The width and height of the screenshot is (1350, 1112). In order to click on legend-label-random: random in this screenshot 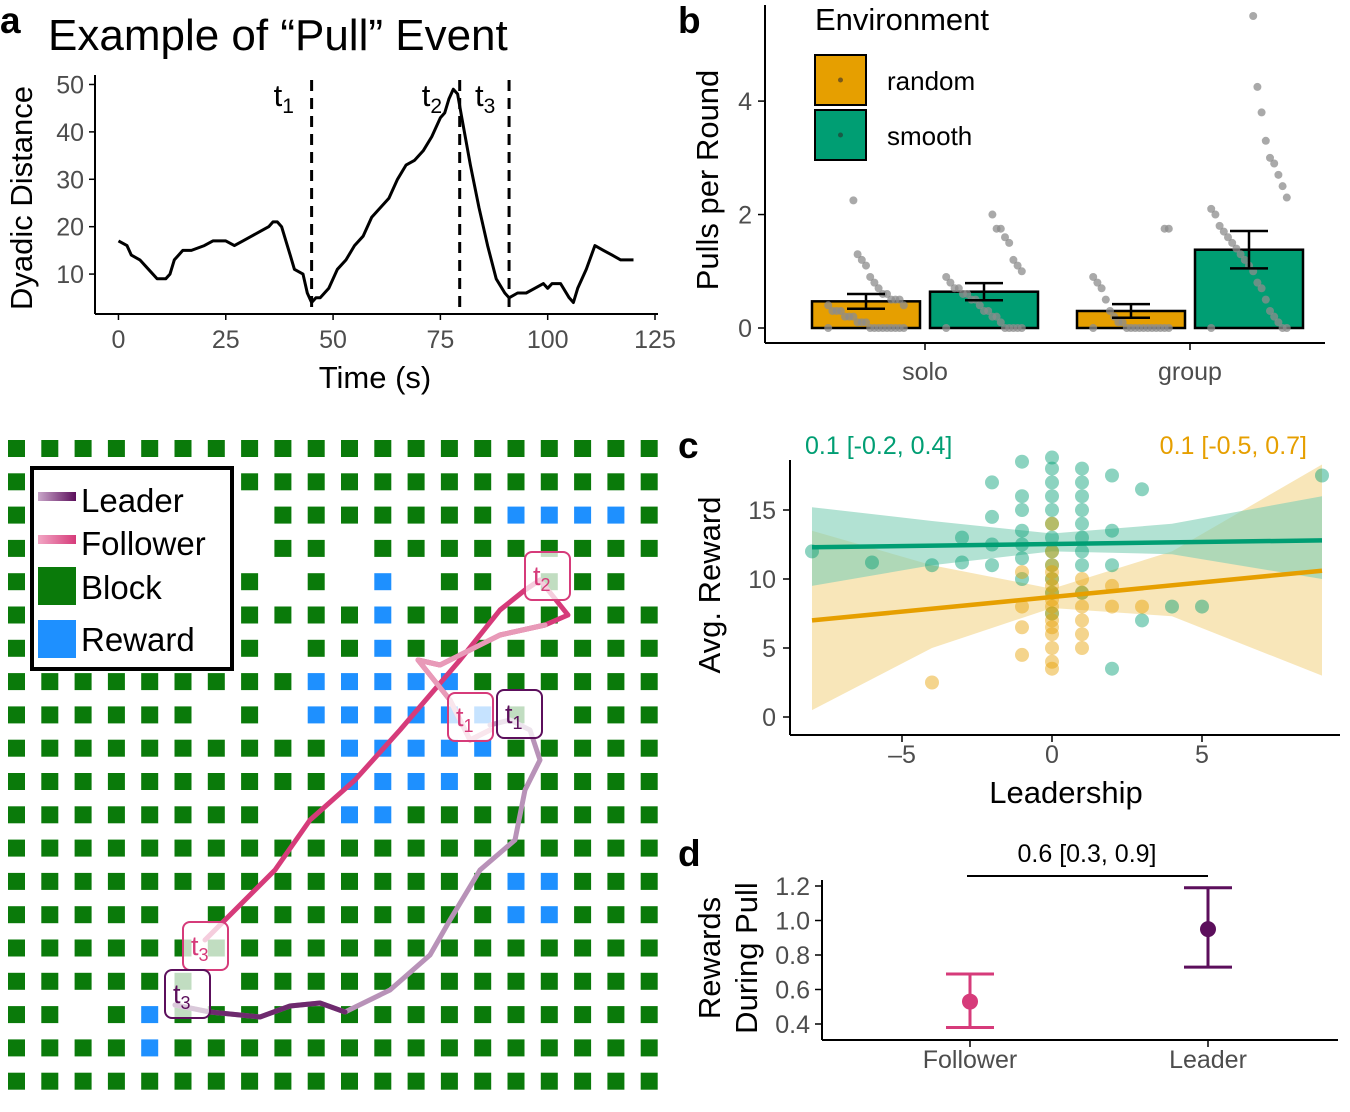, I will do `click(931, 81)`.